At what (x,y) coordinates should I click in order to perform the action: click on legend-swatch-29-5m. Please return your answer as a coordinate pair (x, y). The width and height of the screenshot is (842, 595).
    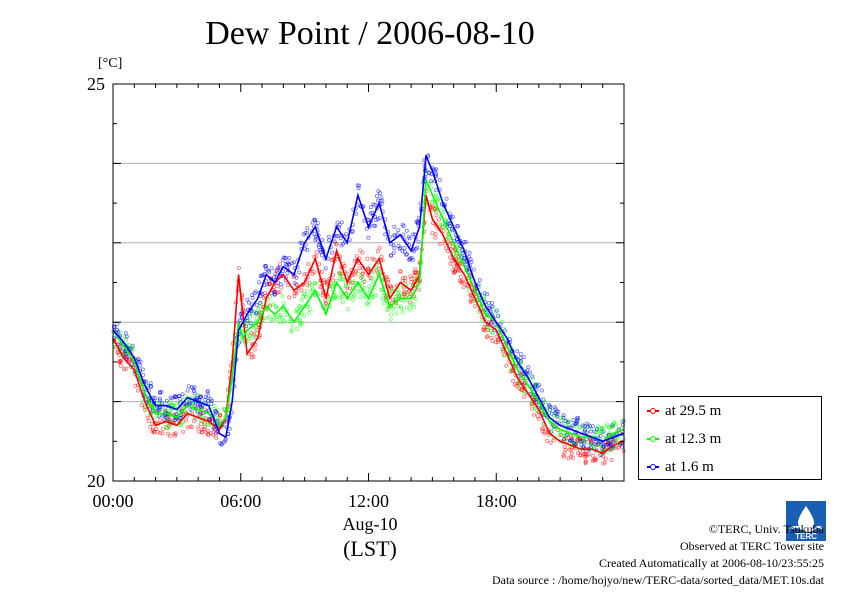
    Looking at the image, I should click on (653, 411).